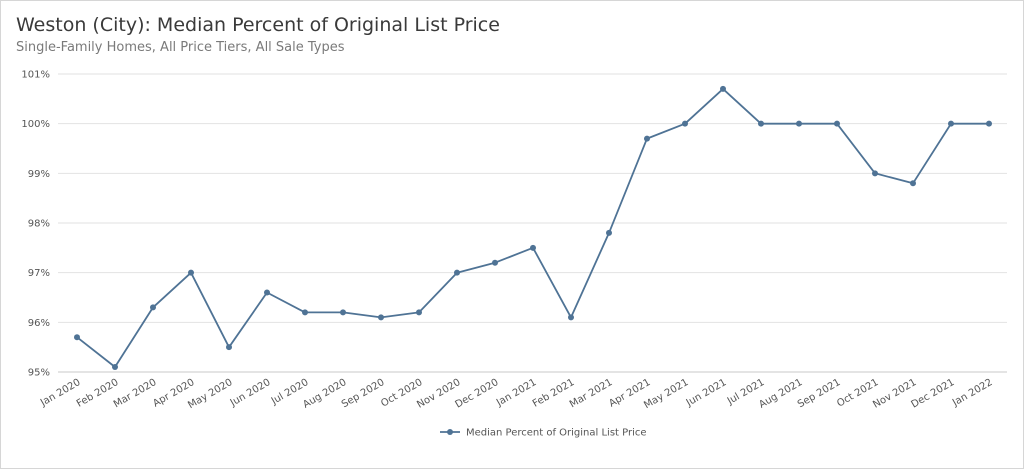  I want to click on y-tick-label: 97%, so click(39, 273).